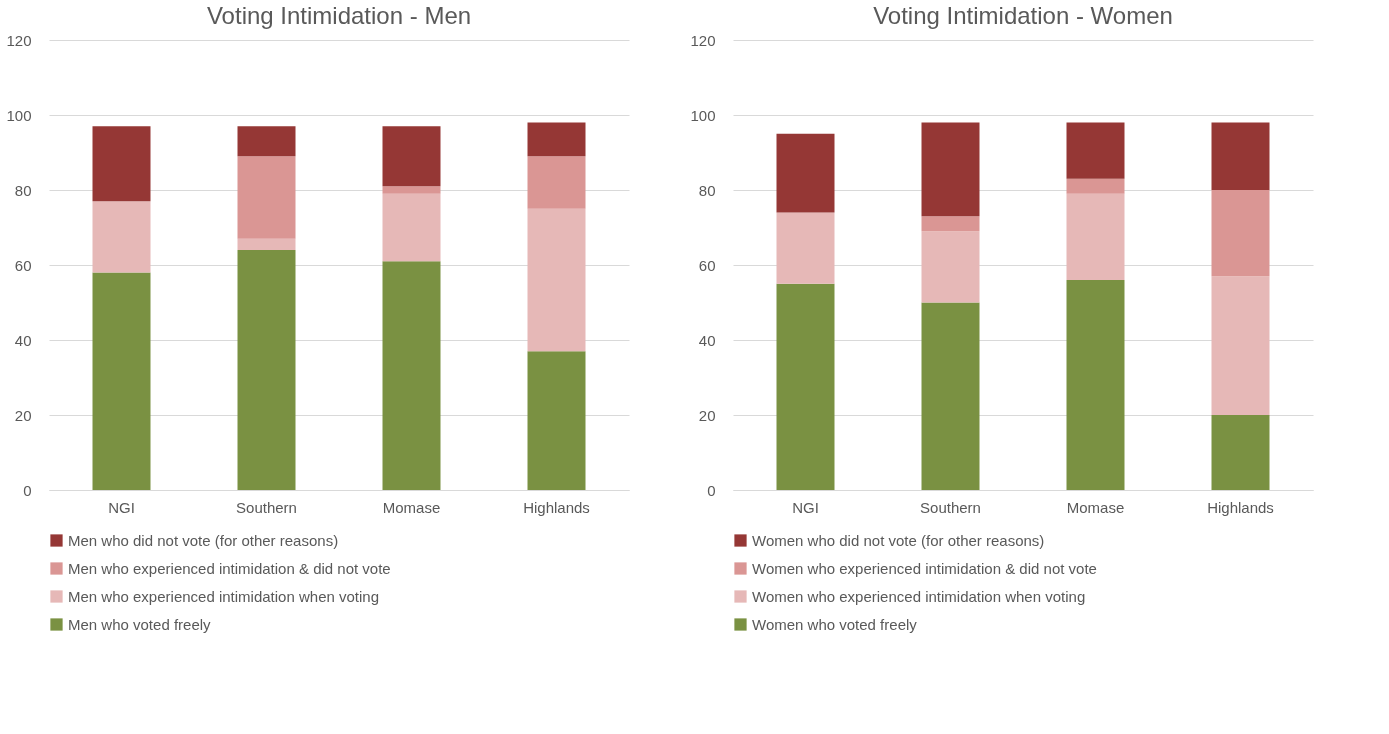  Describe the element at coordinates (898, 540) in the screenshot. I see `legend-label: Women who did not vote (for other reasons)` at that location.